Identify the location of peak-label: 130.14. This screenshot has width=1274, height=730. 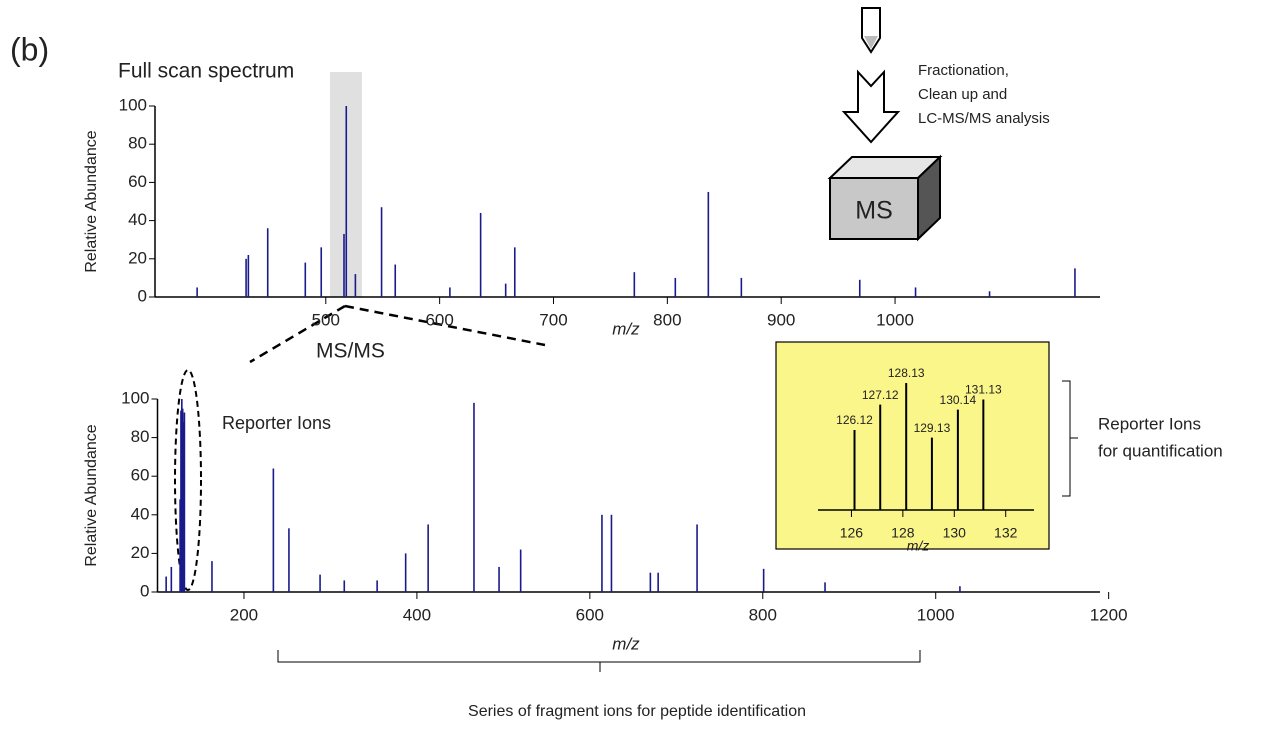
(958, 400).